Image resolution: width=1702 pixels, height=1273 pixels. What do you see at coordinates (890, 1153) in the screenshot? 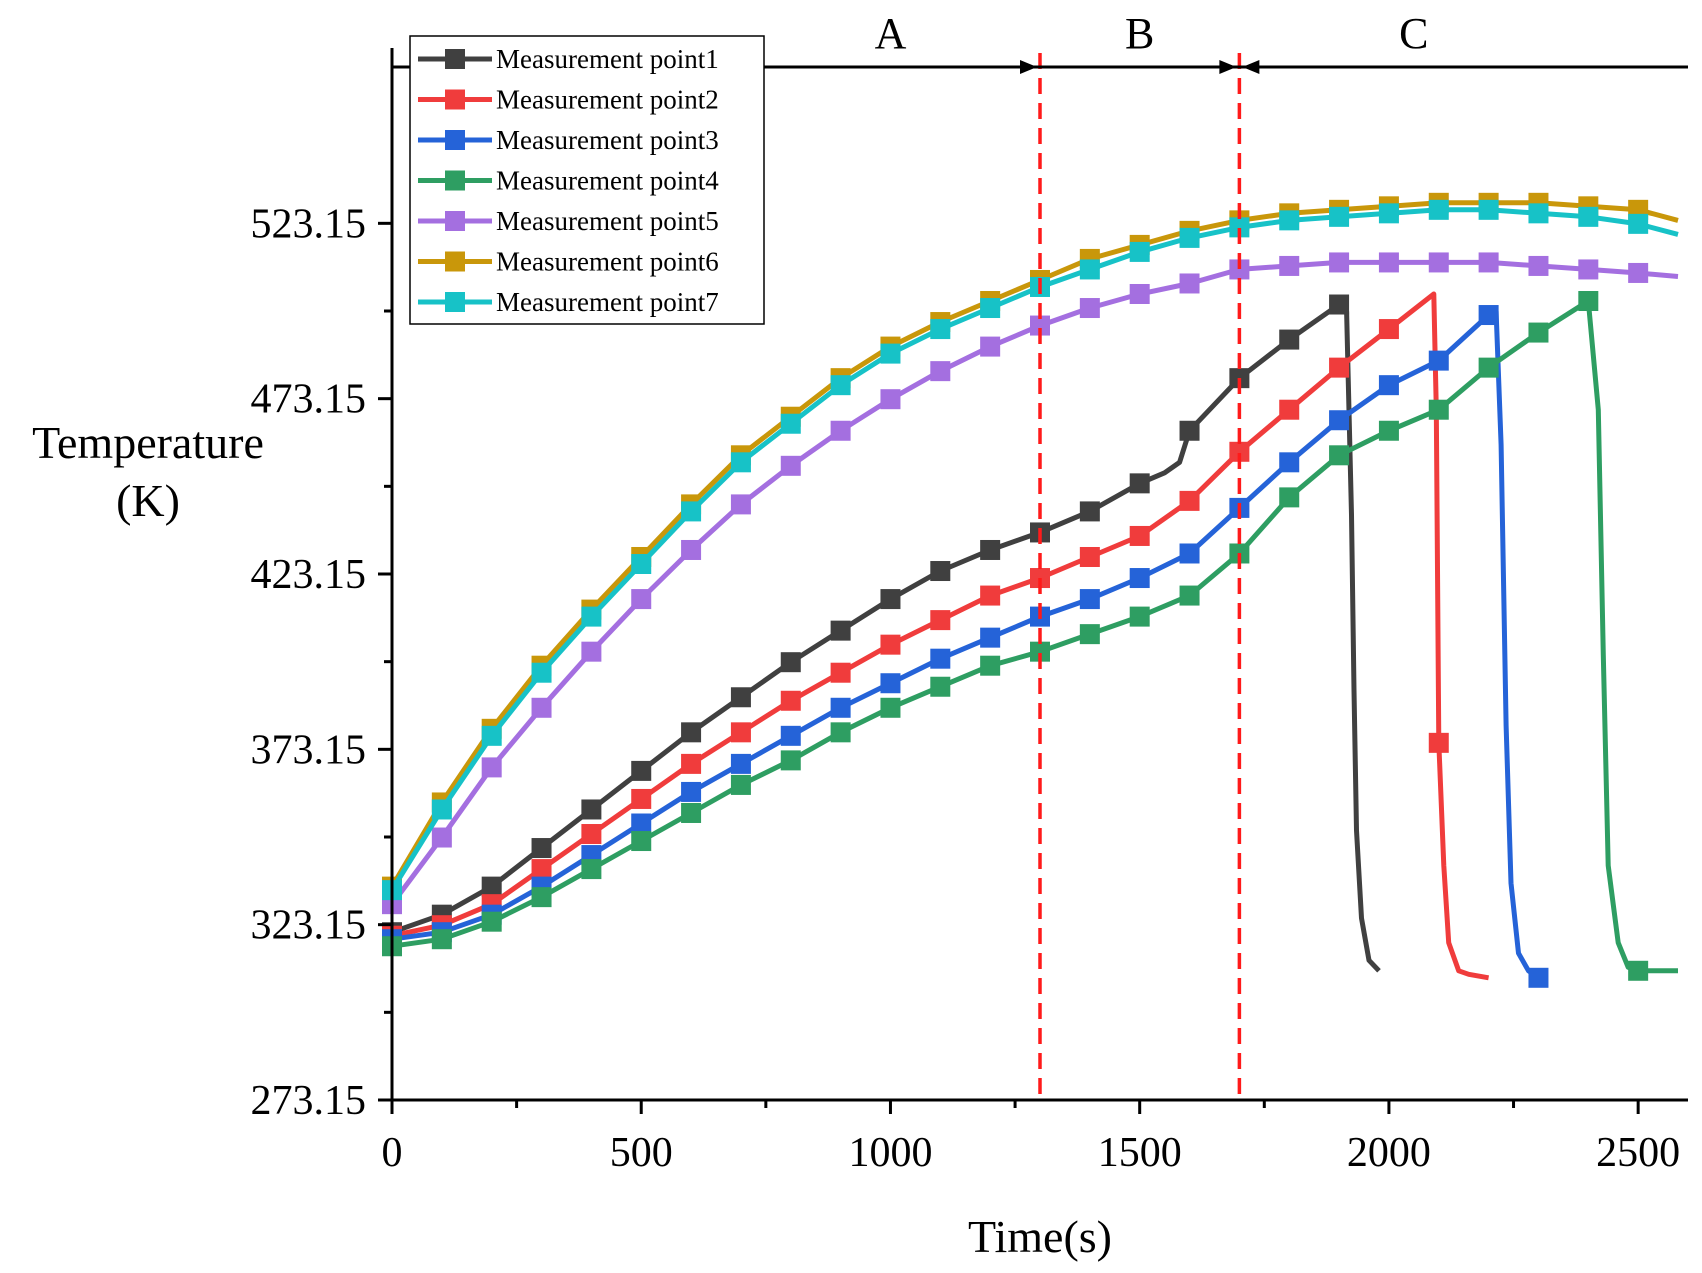
I see `x-tick-label: 1000` at bounding box center [890, 1153].